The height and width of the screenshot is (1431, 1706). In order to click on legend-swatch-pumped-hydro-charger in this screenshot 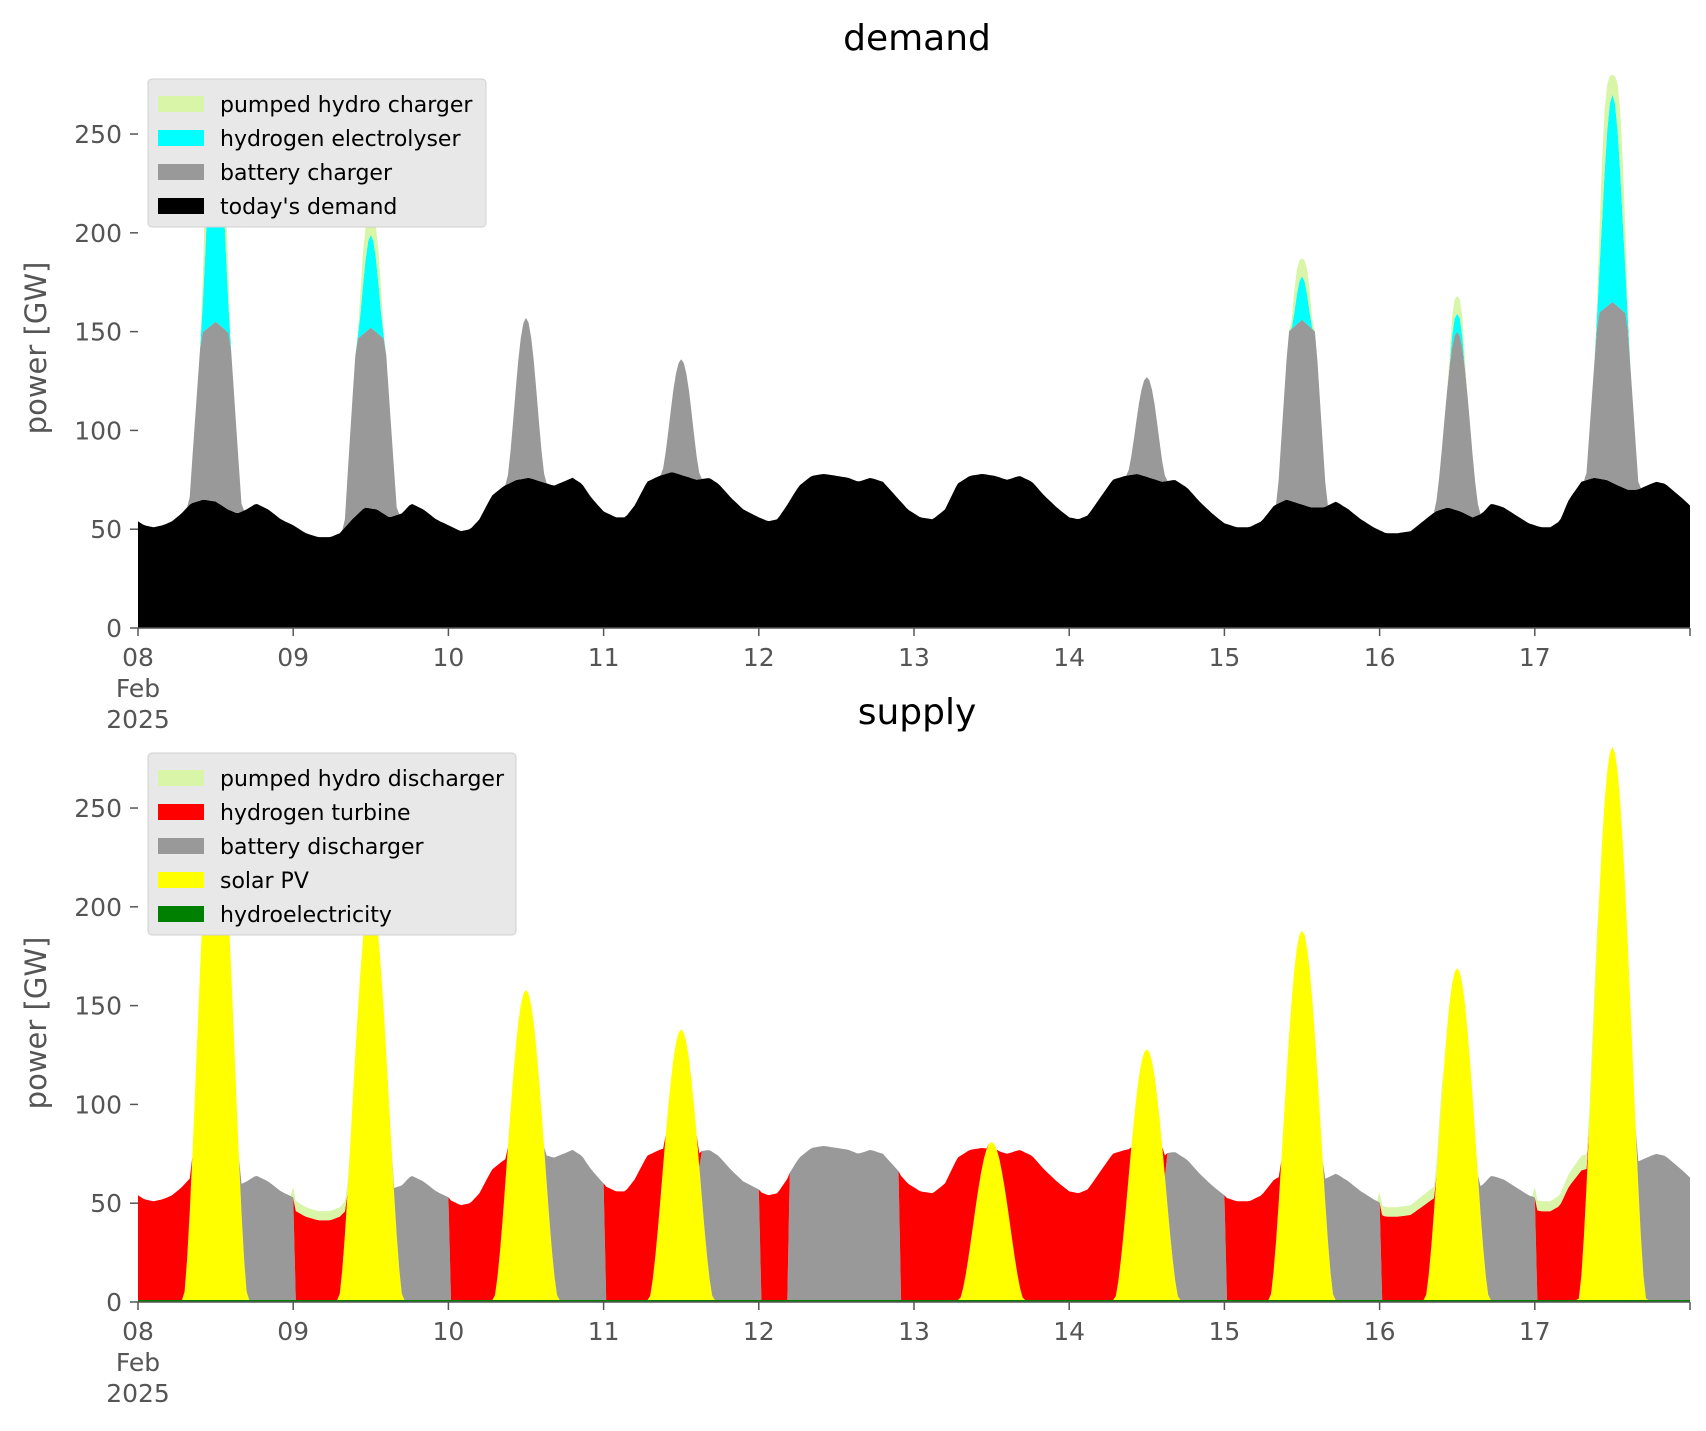, I will do `click(181, 104)`.